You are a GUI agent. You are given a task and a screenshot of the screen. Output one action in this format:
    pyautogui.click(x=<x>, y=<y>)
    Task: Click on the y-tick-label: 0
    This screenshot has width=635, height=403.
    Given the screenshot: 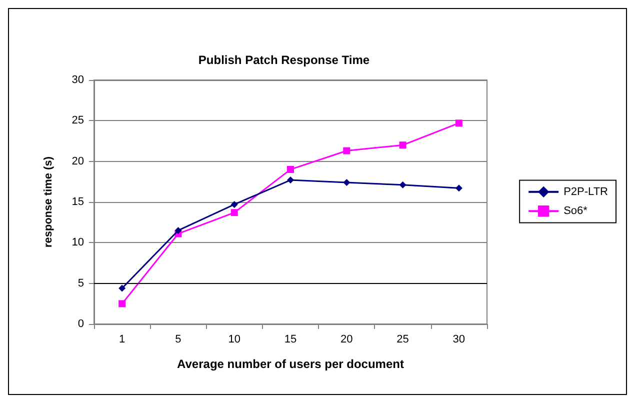 What is the action you would take?
    pyautogui.click(x=81, y=324)
    